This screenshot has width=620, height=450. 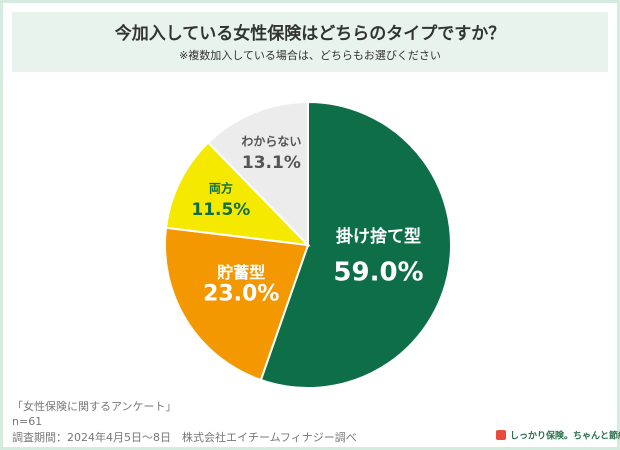 What do you see at coordinates (220, 210) in the screenshot?
I see `value-label: 11.5%` at bounding box center [220, 210].